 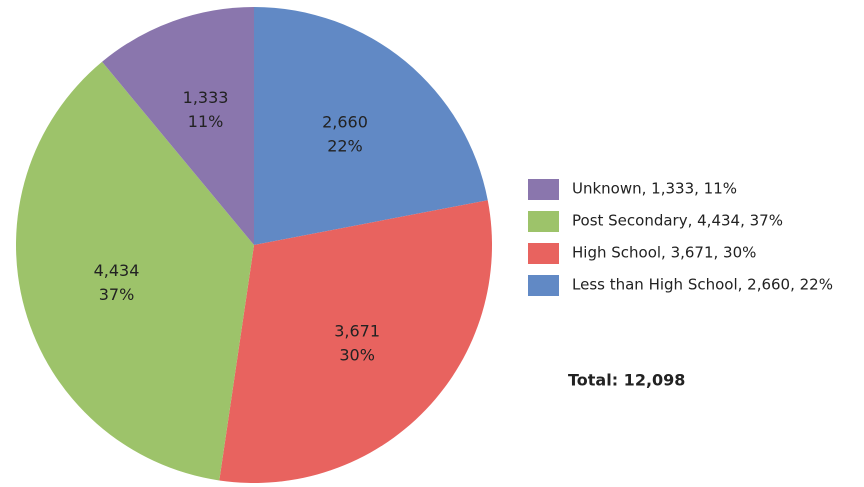 I want to click on legend-label: Unknown, 1,333, 11%, so click(x=654, y=189).